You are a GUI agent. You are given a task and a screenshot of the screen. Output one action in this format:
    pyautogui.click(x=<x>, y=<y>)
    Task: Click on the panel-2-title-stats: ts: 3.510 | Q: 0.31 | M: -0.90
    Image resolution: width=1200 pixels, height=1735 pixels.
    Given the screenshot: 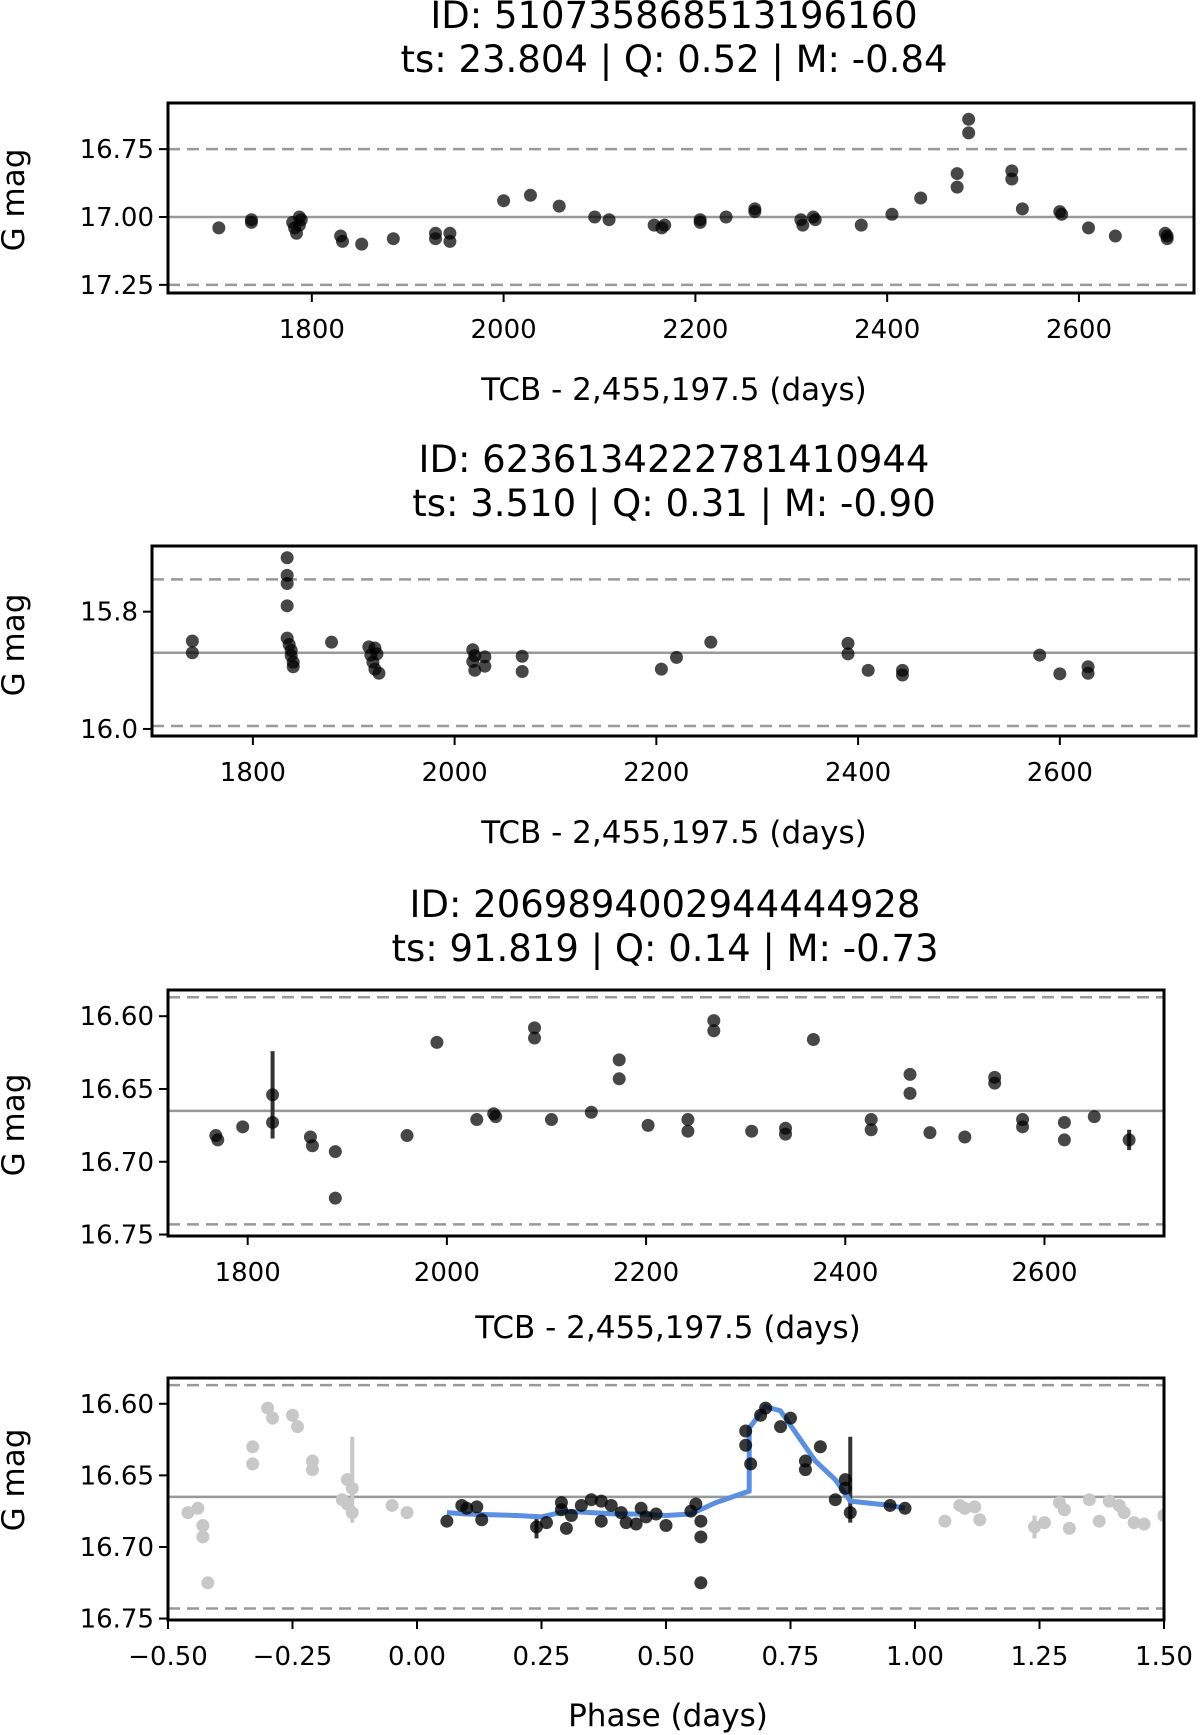 What is the action you would take?
    pyautogui.click(x=674, y=503)
    